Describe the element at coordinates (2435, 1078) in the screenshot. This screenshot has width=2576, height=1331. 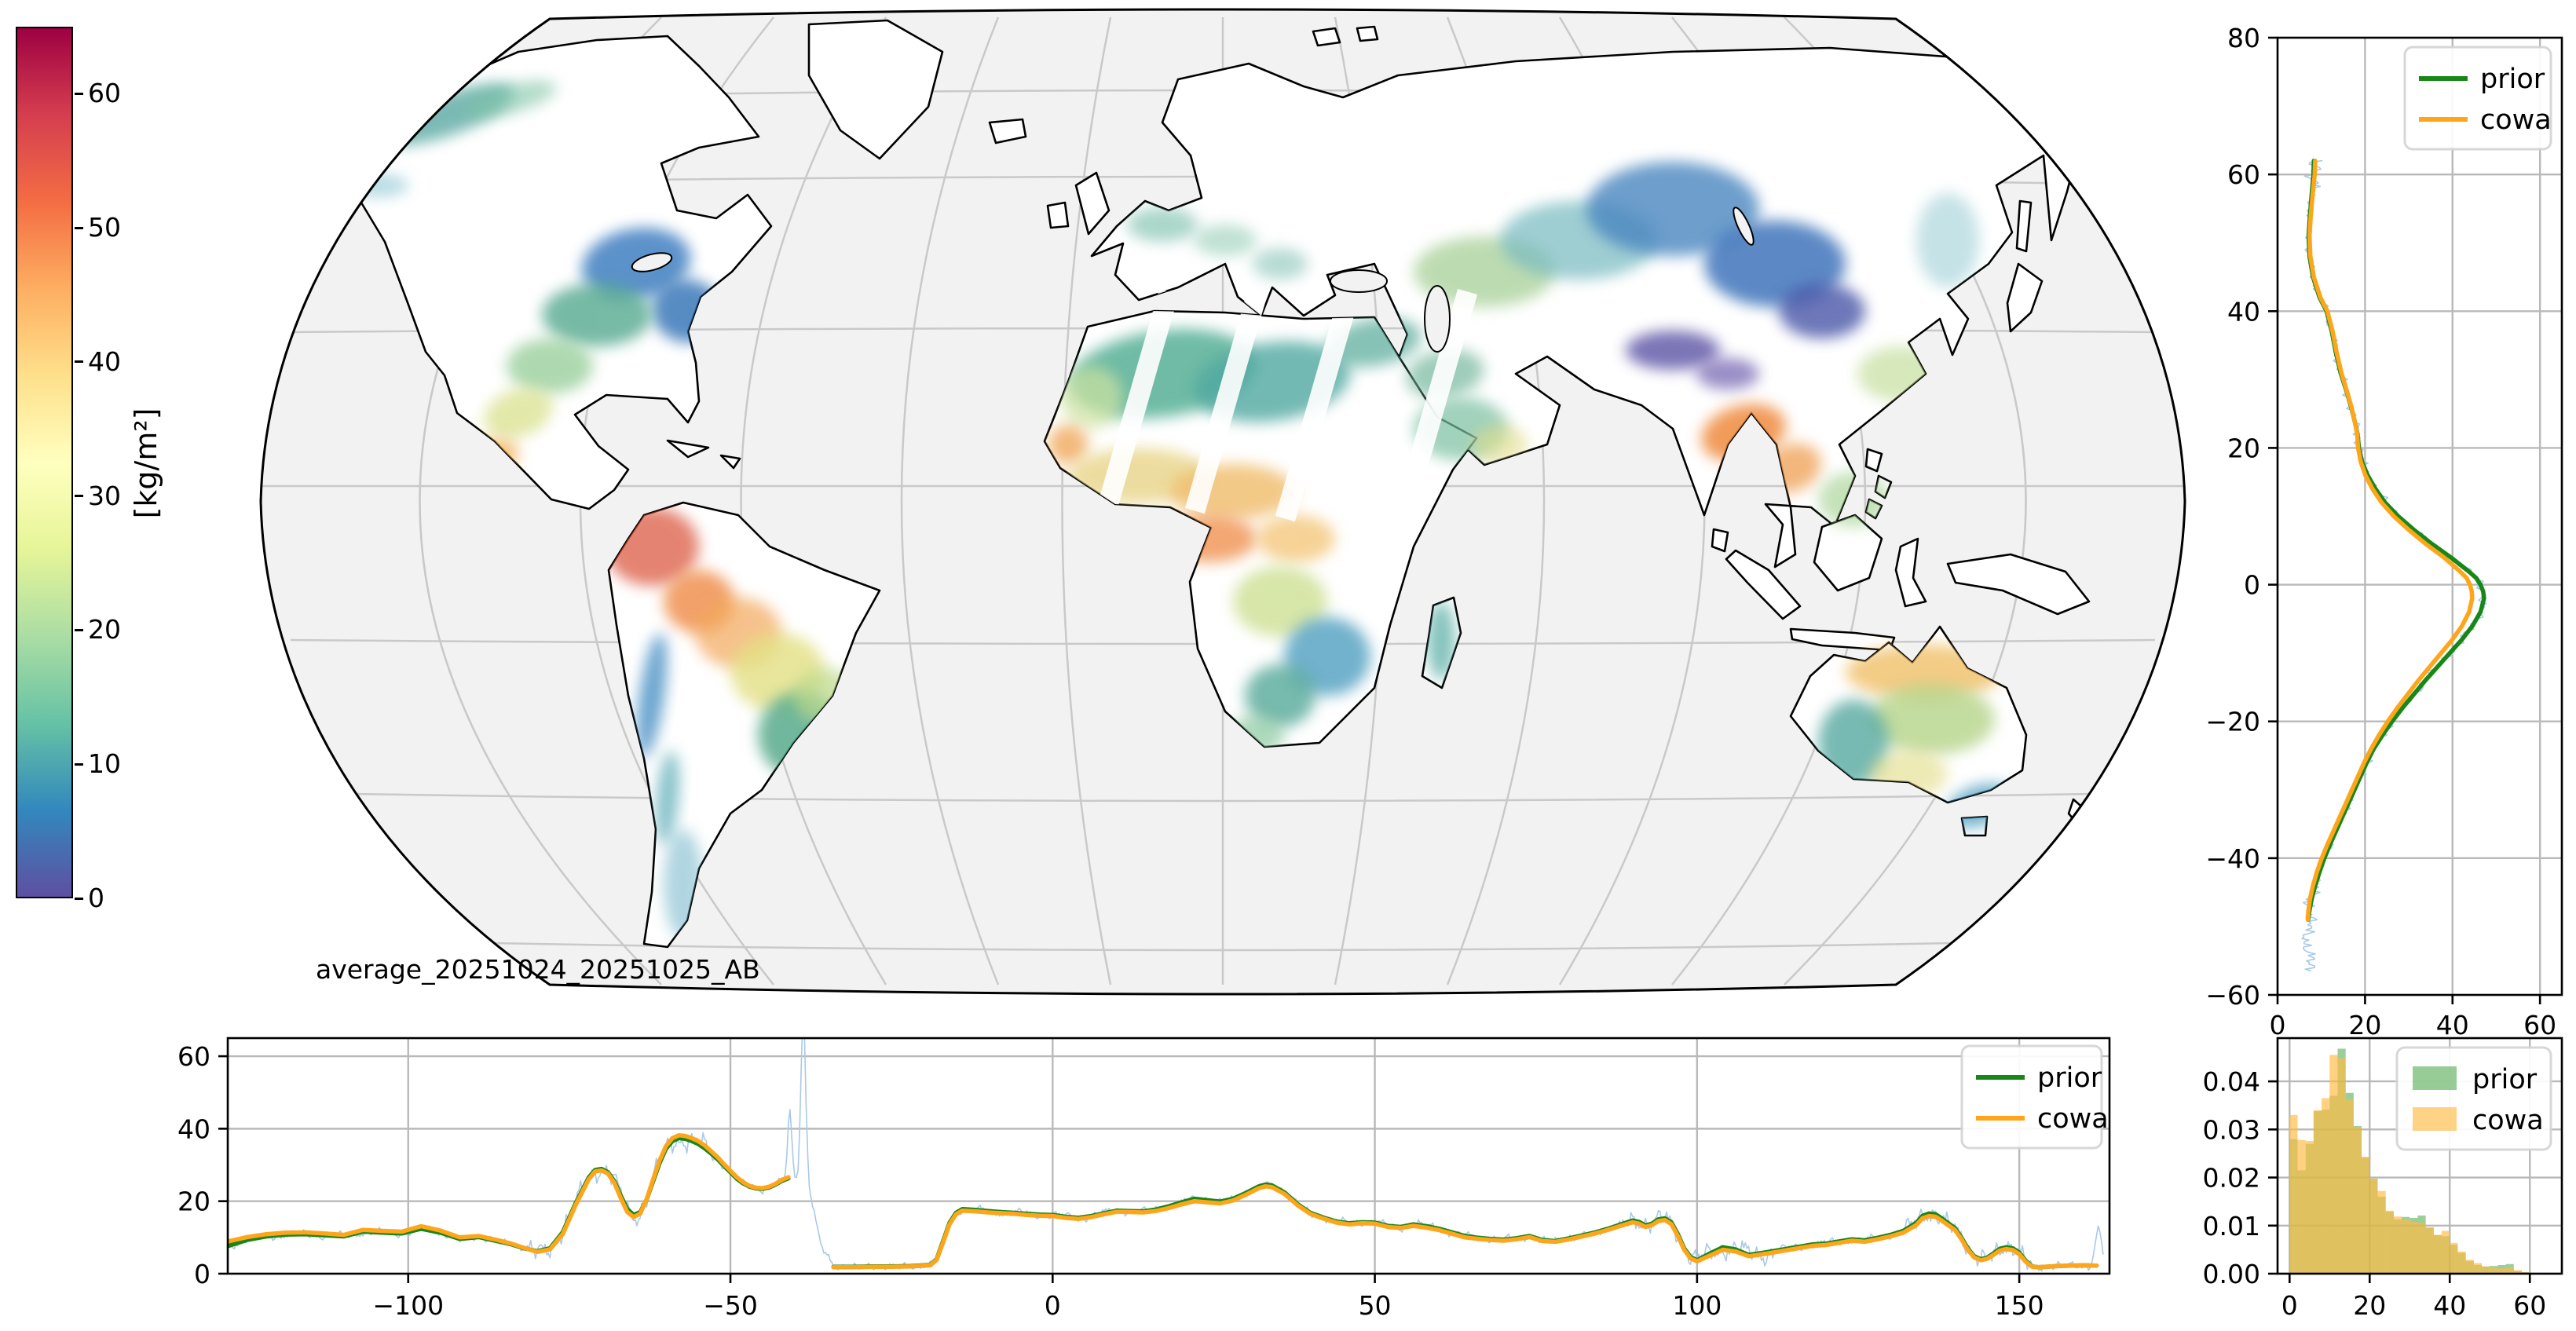
I see `legend-swatch-prior` at that location.